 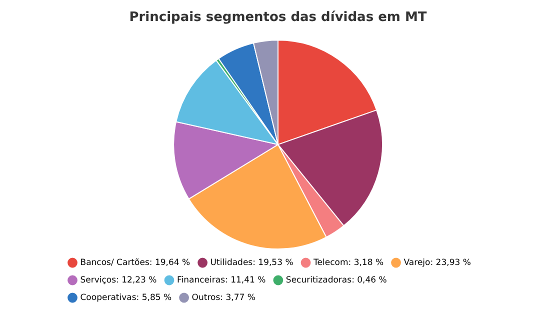 I want to click on legend-label: Cooperativas: 5,85 %, so click(x=126, y=297).